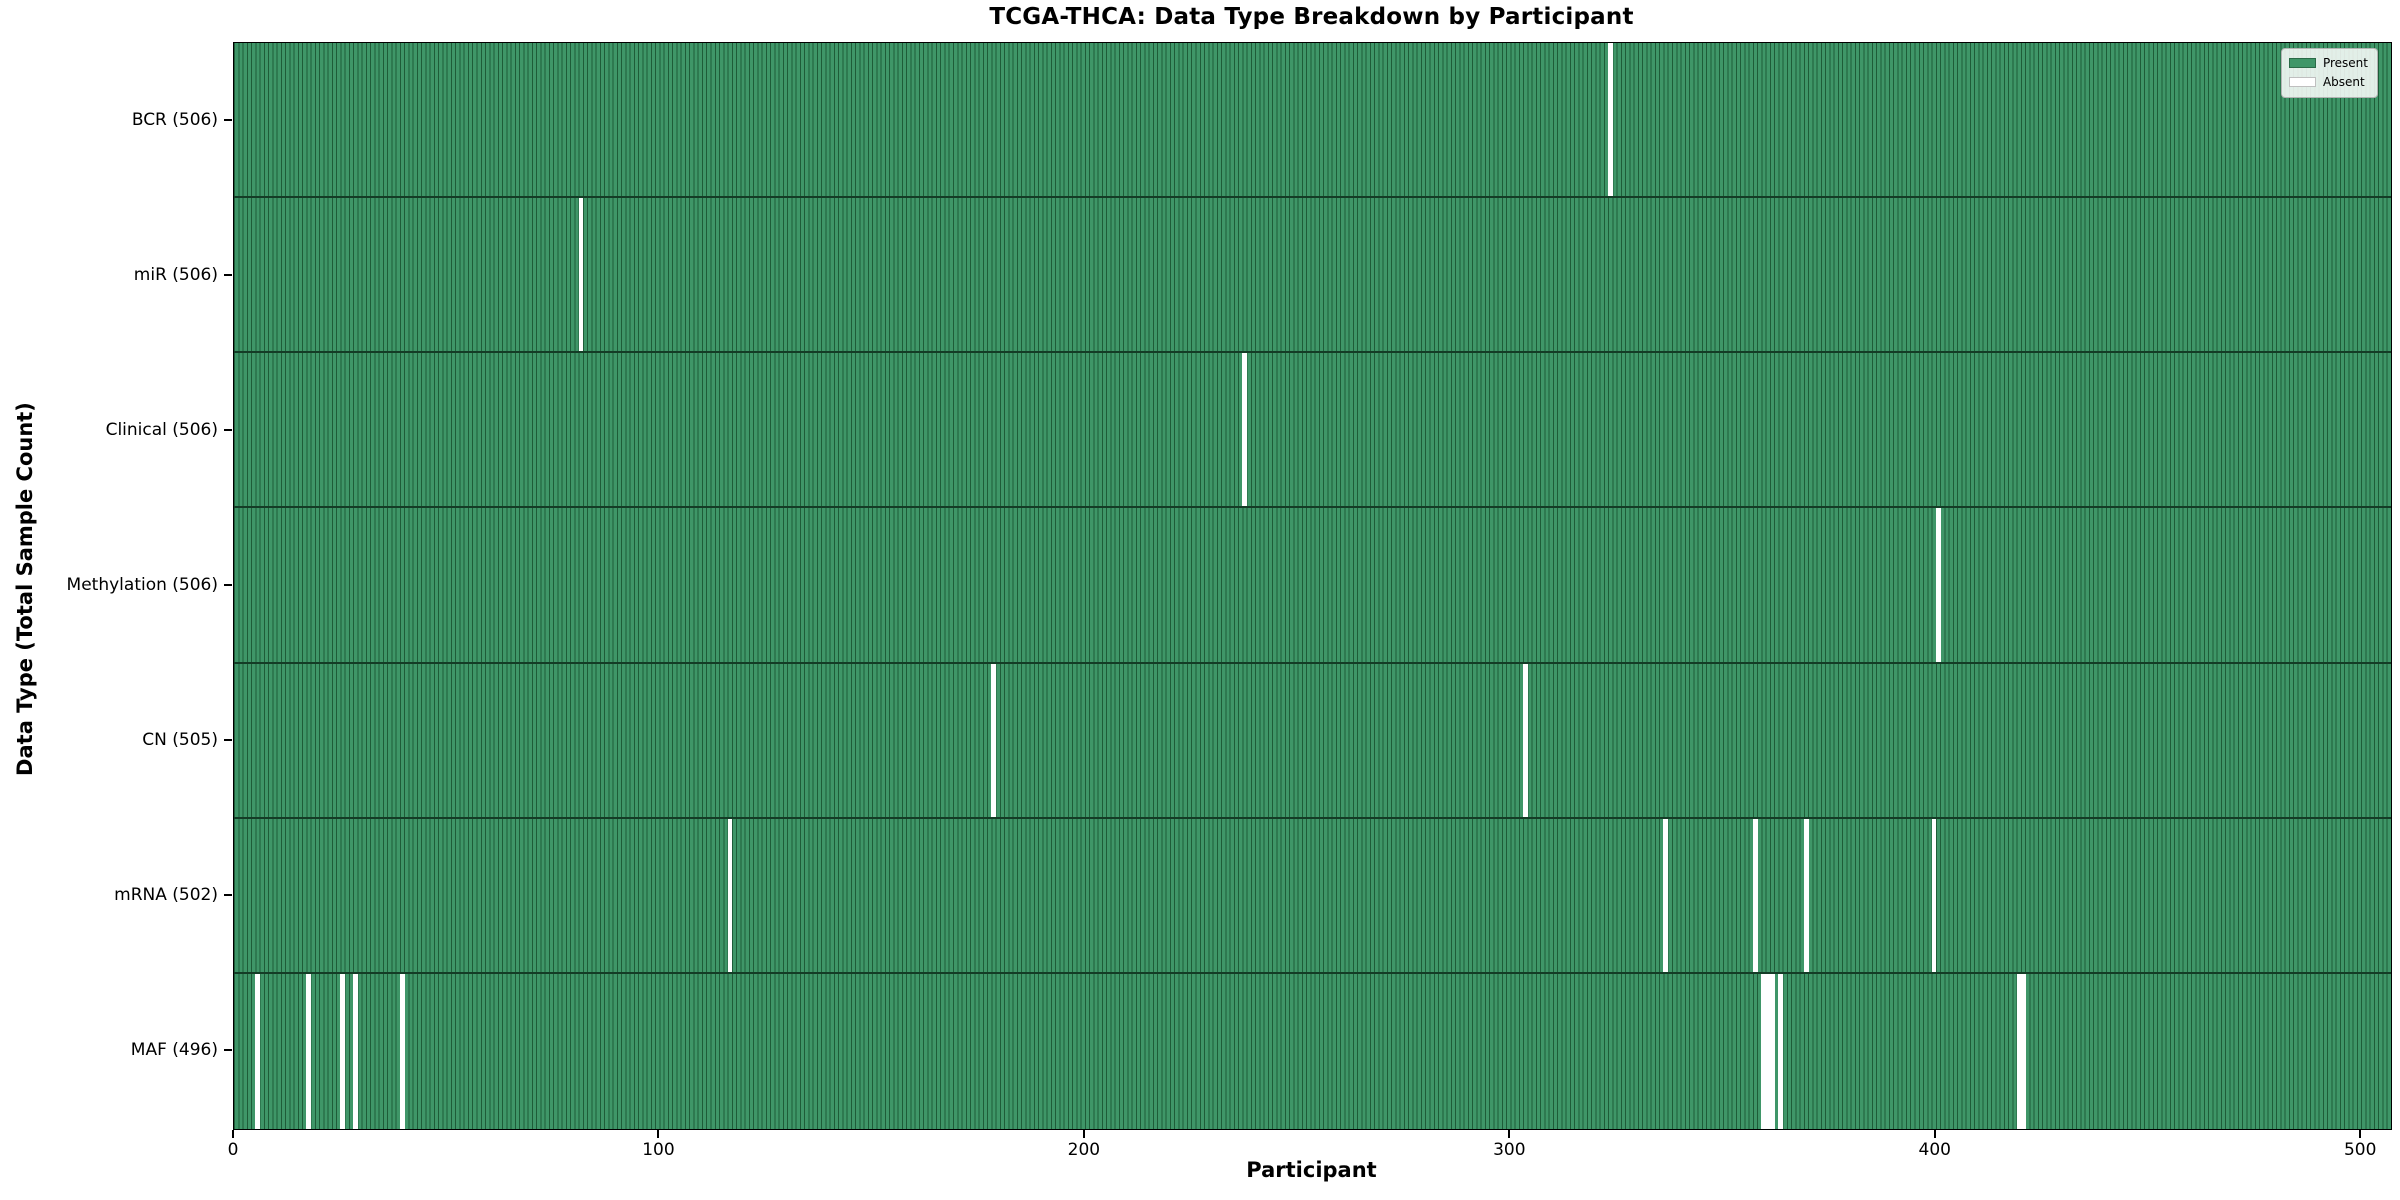  Describe the element at coordinates (174, 1050) in the screenshot. I see `y-tick-label-MAF: MAF (496)` at that location.